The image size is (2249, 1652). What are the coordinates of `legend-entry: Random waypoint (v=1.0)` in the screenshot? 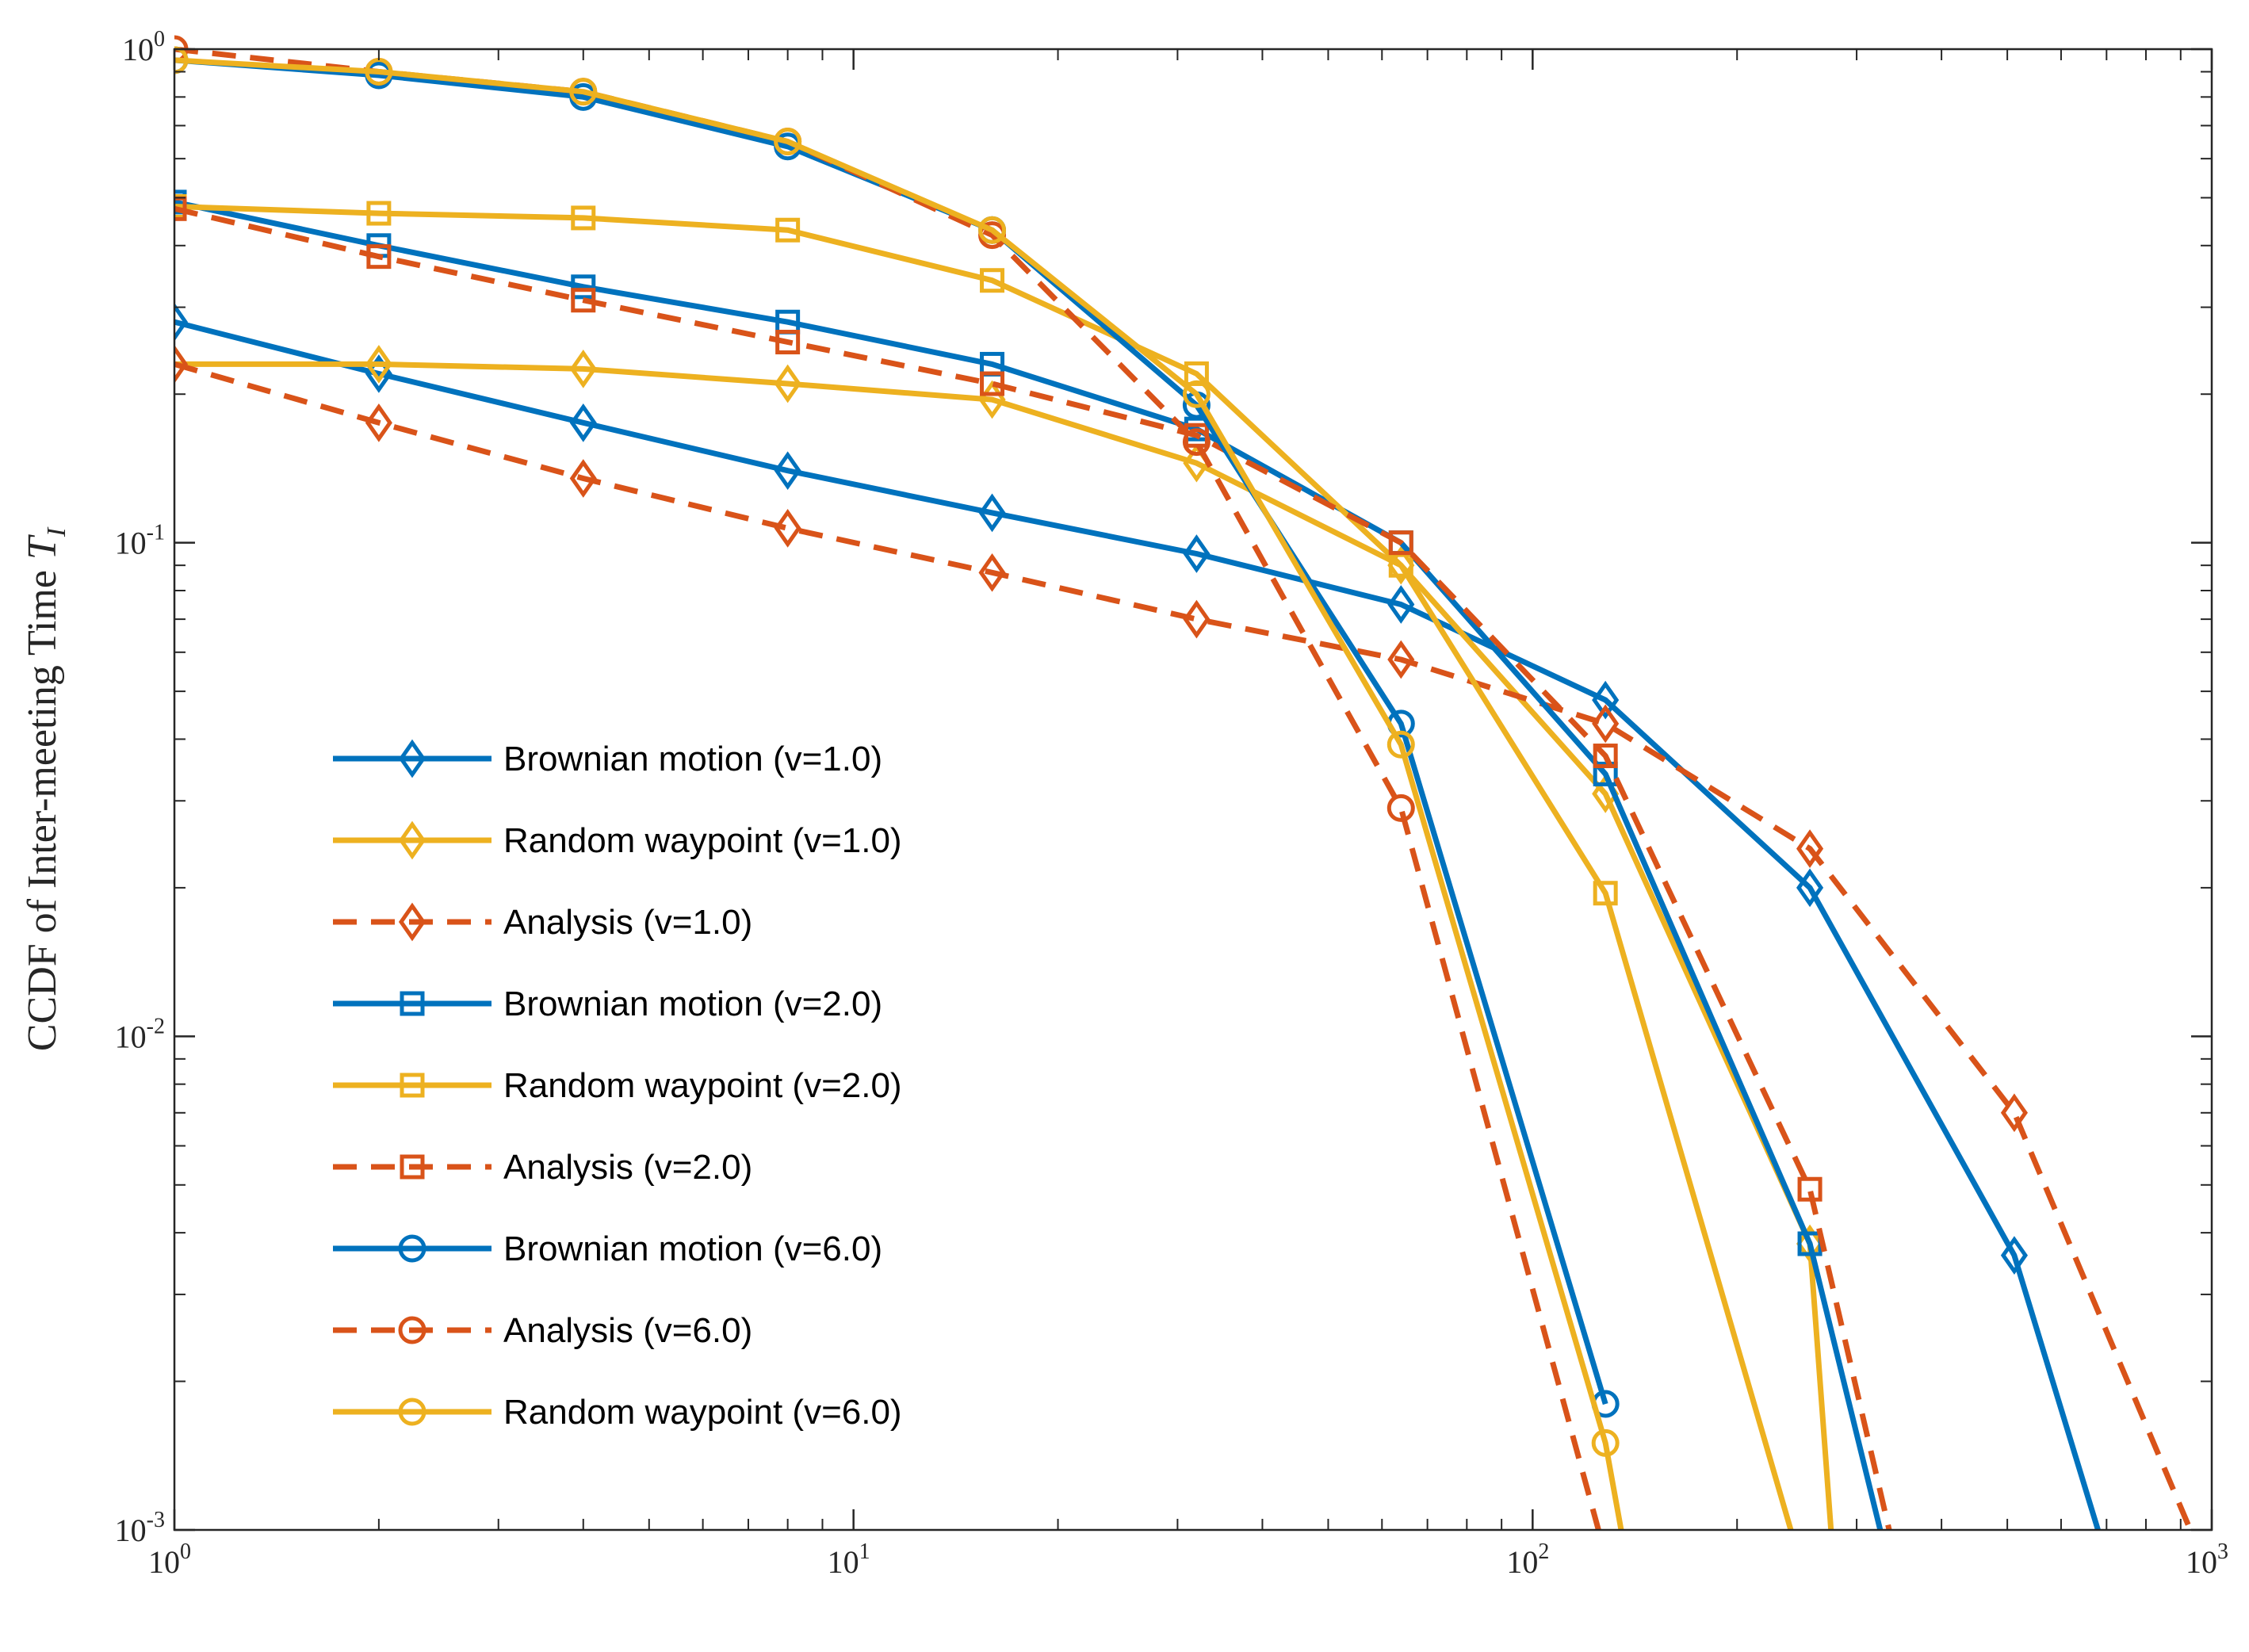 It's located at (618, 840).